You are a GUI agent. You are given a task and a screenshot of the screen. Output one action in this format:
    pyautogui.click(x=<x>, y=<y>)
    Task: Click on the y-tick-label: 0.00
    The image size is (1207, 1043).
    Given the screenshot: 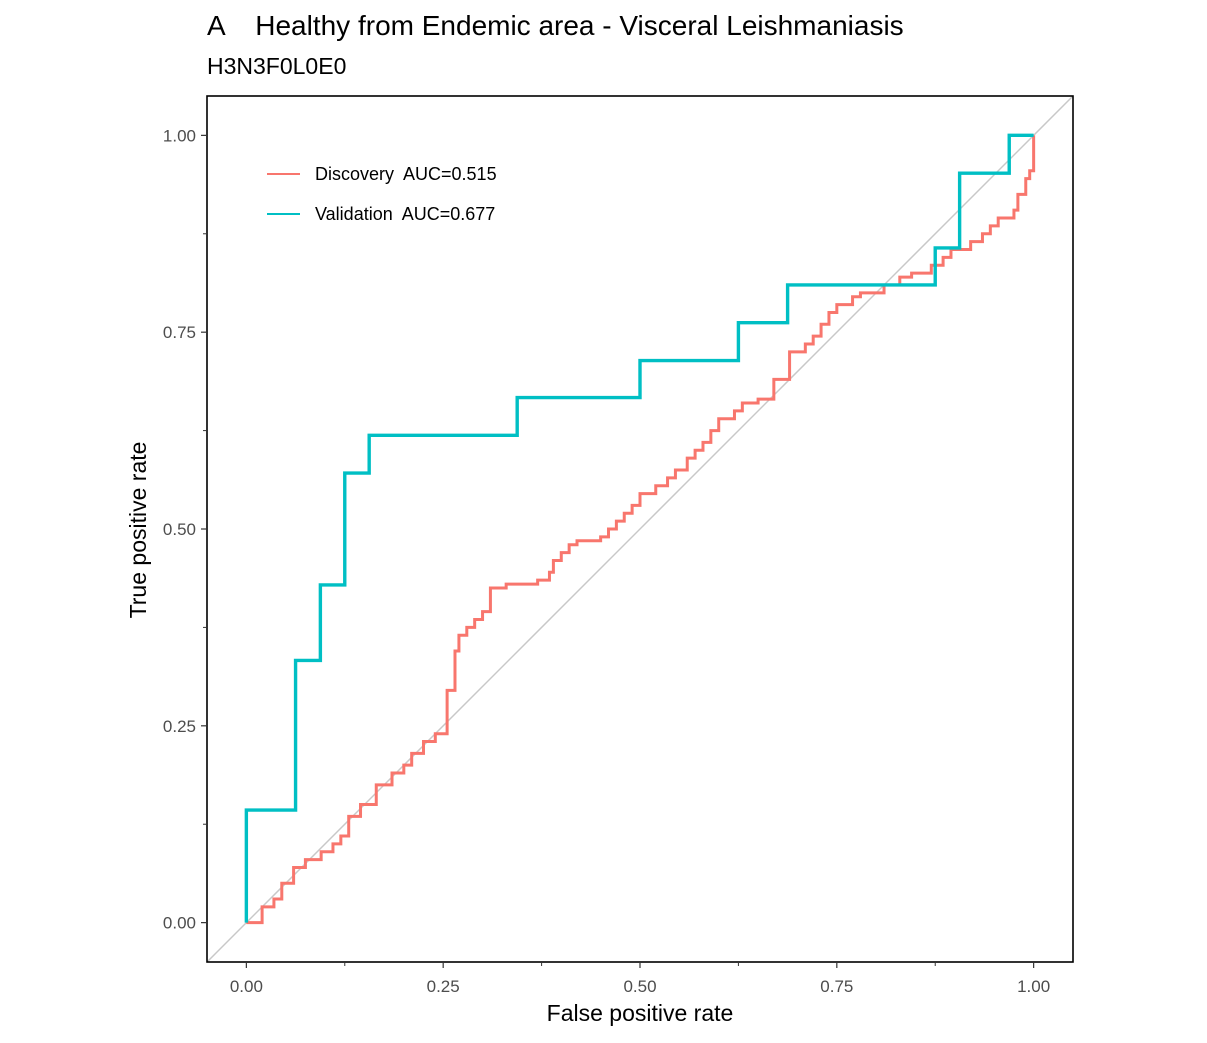 What is the action you would take?
    pyautogui.click(x=179, y=923)
    